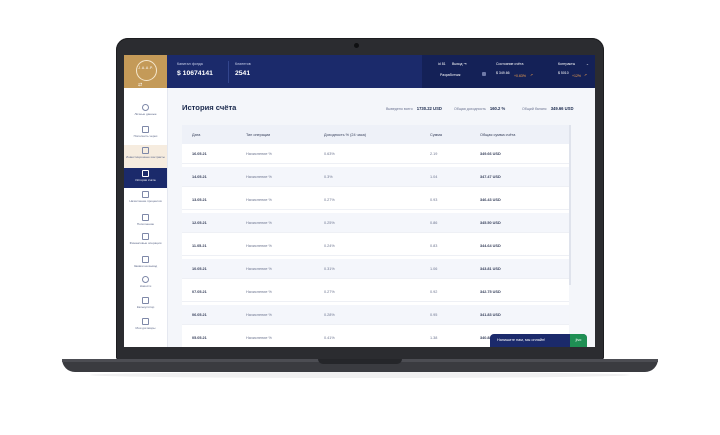  Describe the element at coordinates (258, 135) in the screenshot. I see `column-header-type: Тип операции` at that location.